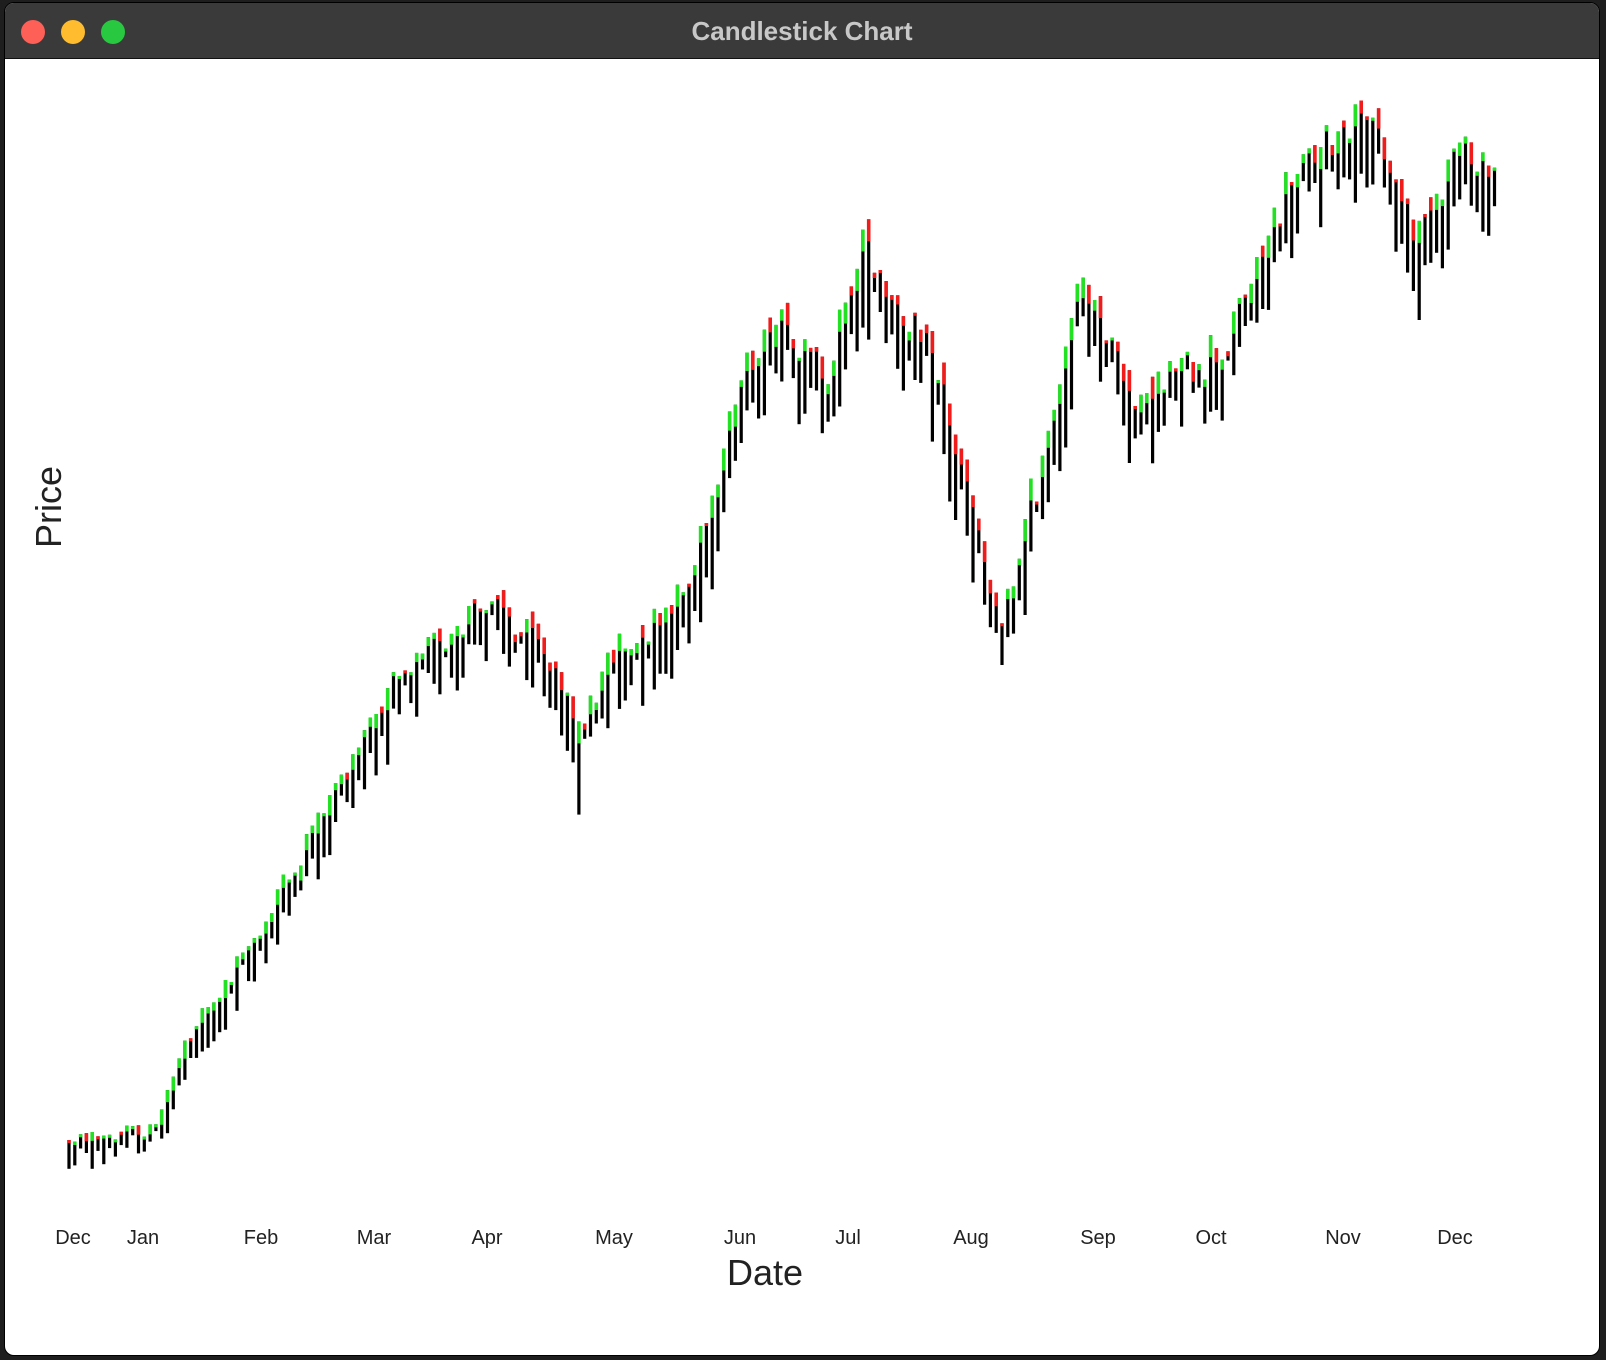 The width and height of the screenshot is (1606, 1360). Describe the element at coordinates (740, 1238) in the screenshot. I see `x-tick-label: Jun` at that location.